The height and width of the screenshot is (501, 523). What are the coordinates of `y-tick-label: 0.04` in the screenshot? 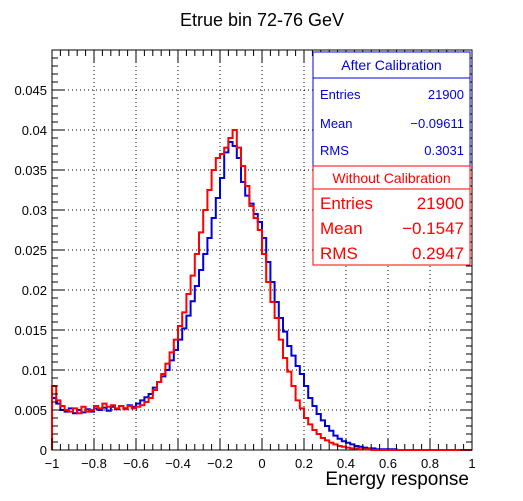 It's located at (34, 130).